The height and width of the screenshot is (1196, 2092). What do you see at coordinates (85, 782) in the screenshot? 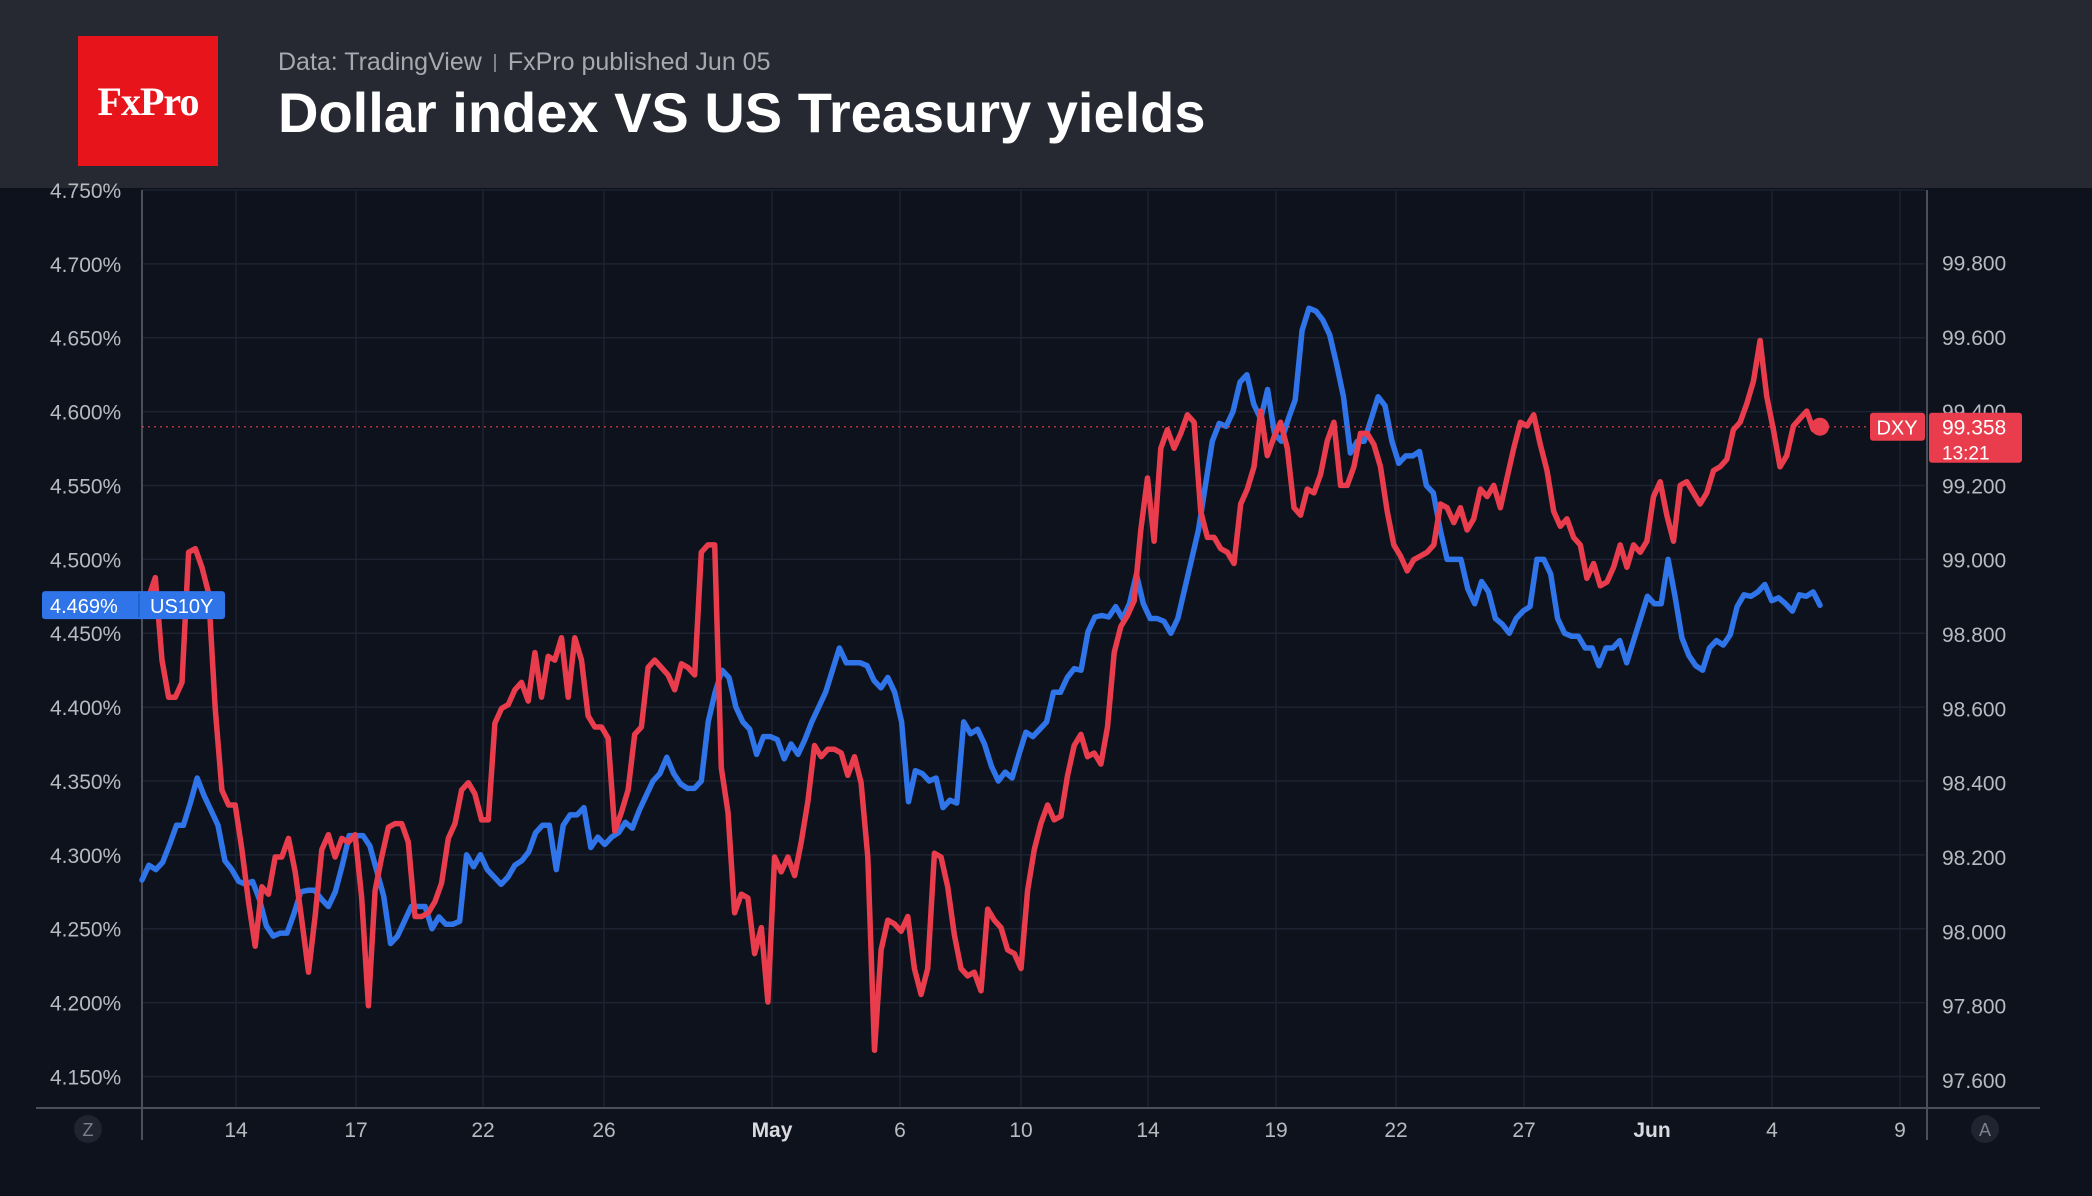
I see `y-left-tick-label: 4.350%` at bounding box center [85, 782].